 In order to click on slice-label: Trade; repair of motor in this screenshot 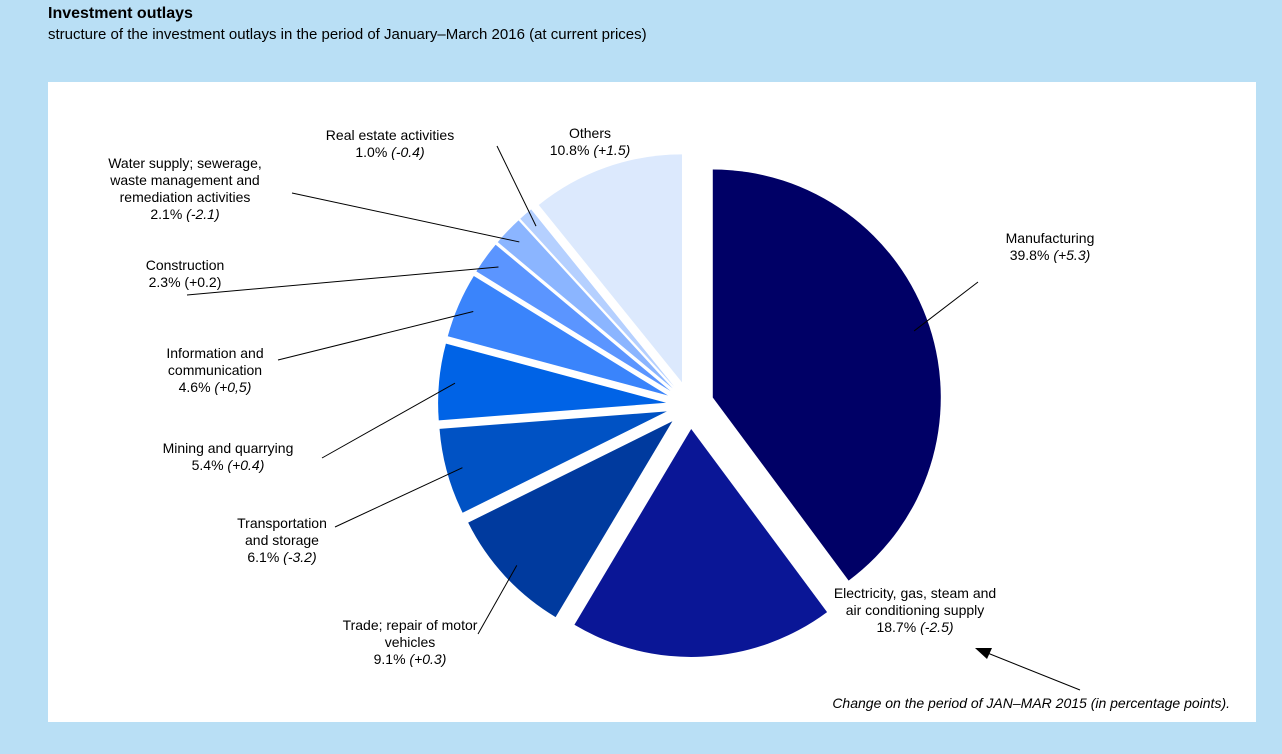, I will do `click(410, 625)`.